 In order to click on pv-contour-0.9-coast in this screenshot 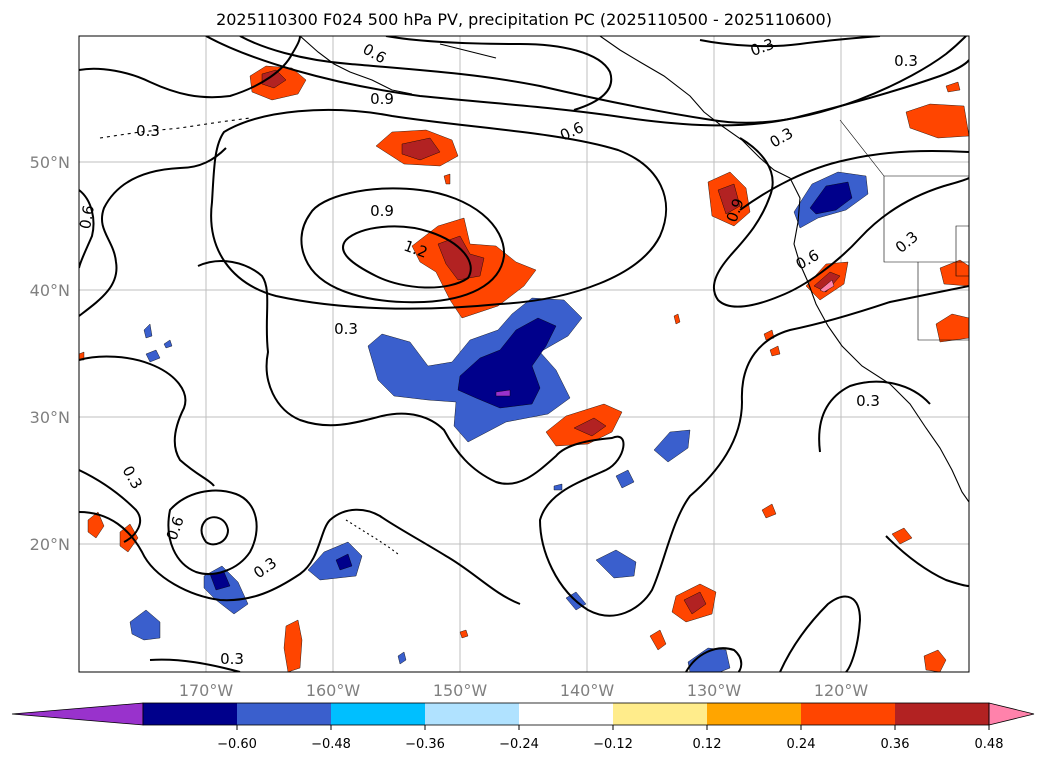, I will do `click(840, 222)`.